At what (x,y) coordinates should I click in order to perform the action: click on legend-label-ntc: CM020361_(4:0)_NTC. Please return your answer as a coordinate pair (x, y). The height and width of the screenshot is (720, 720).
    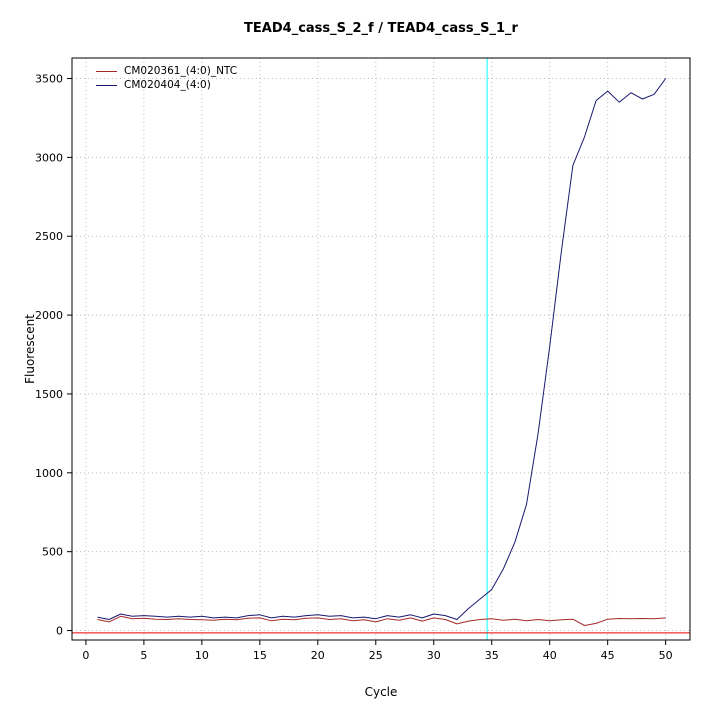
    Looking at the image, I should click on (181, 71).